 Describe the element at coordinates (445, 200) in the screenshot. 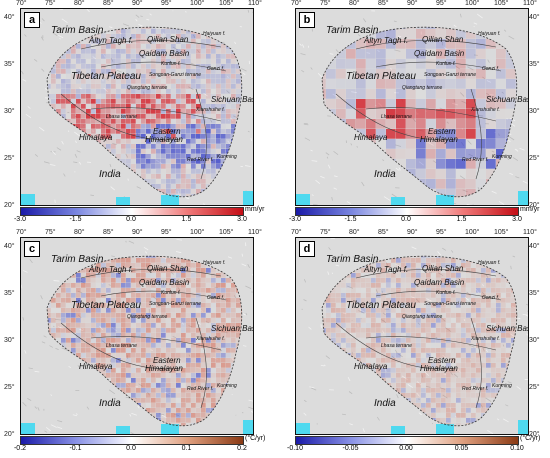

I see `sea-area` at that location.